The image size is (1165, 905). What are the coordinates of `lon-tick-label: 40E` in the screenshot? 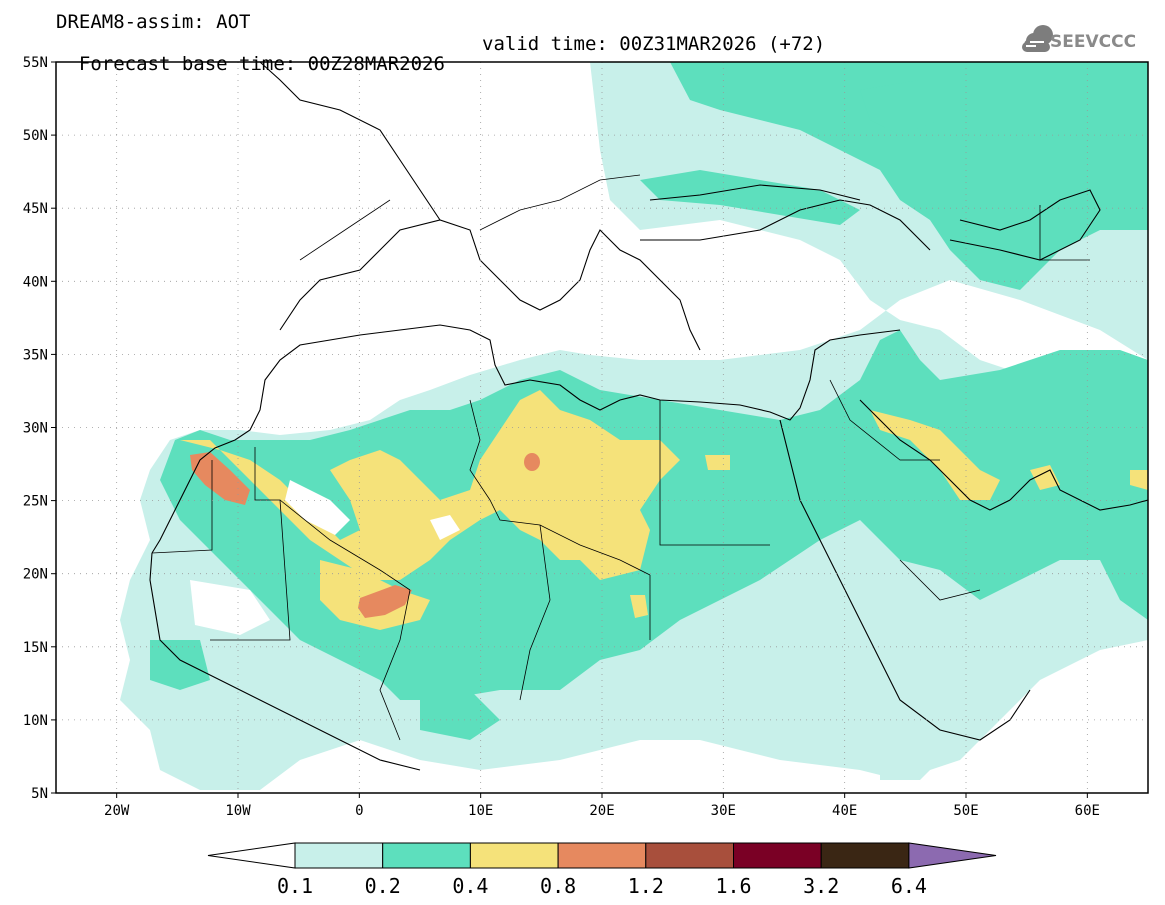 It's located at (844, 811).